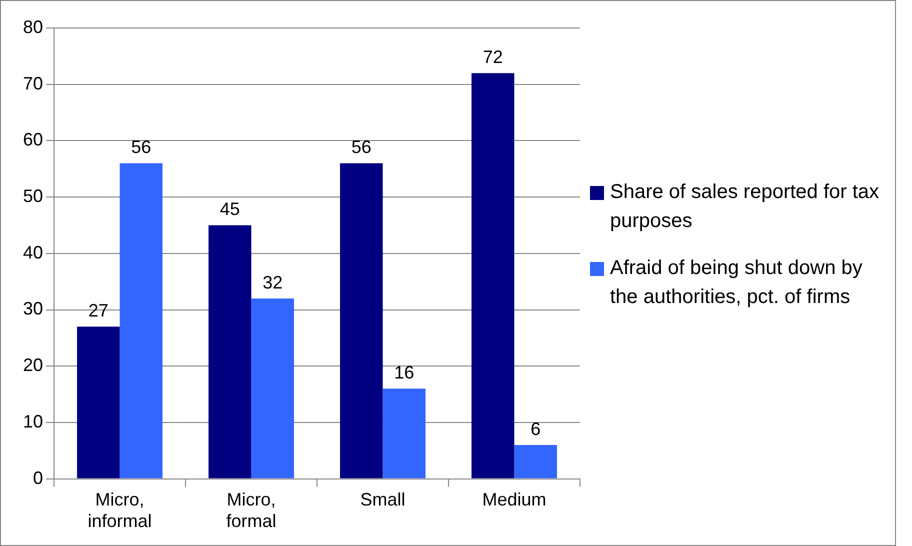 Image resolution: width=912 pixels, height=546 pixels. I want to click on data-label: 27, so click(98, 310).